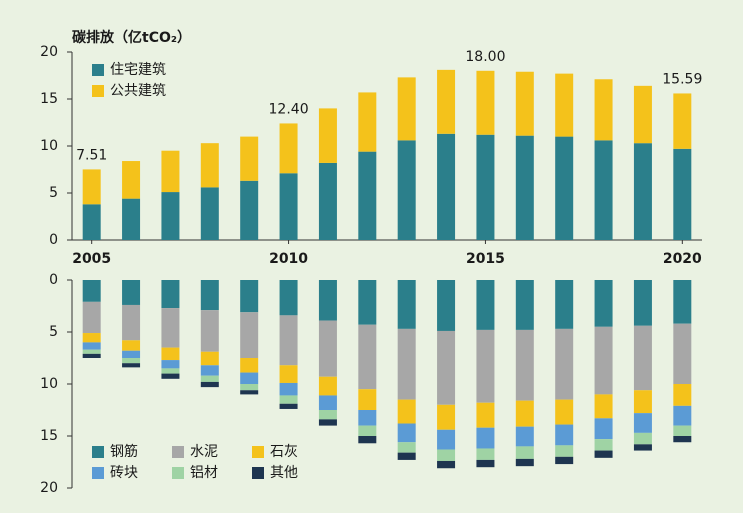  What do you see at coordinates (53, 193) in the screenshot?
I see `y-tick-label: 5` at bounding box center [53, 193].